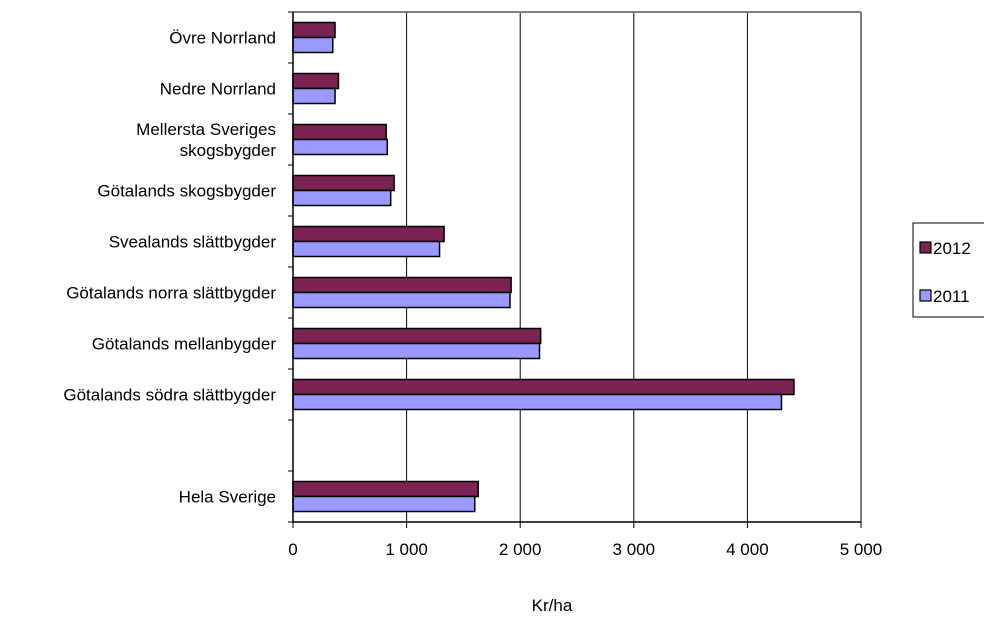 The width and height of the screenshot is (984, 619). Describe the element at coordinates (552, 605) in the screenshot. I see `x-axis-label: Kr/ha` at that location.